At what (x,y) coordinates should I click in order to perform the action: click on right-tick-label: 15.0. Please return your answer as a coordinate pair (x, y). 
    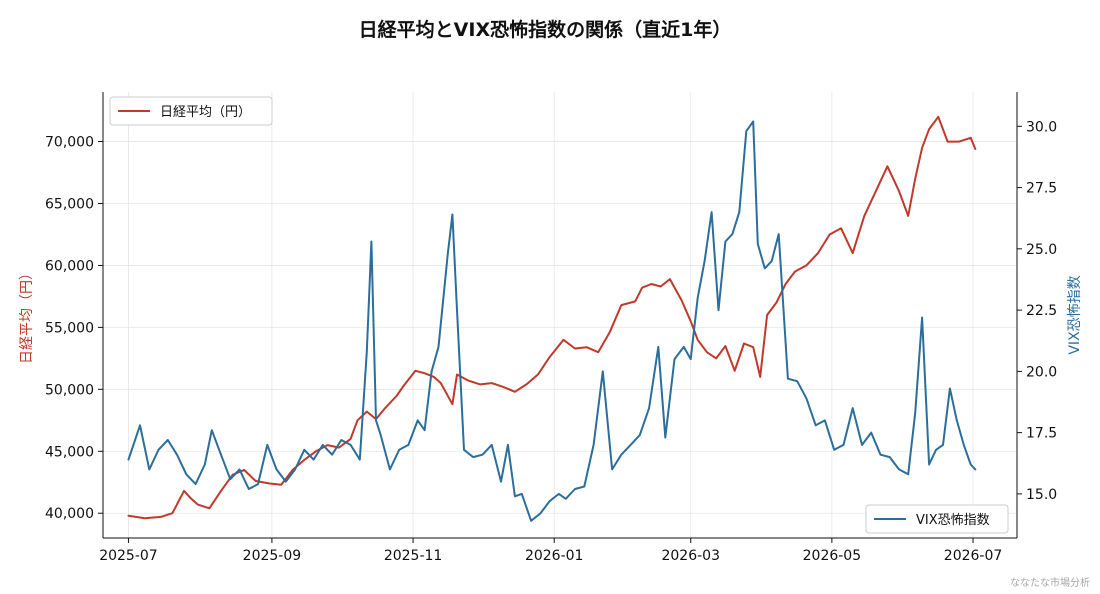
    Looking at the image, I should click on (1041, 495).